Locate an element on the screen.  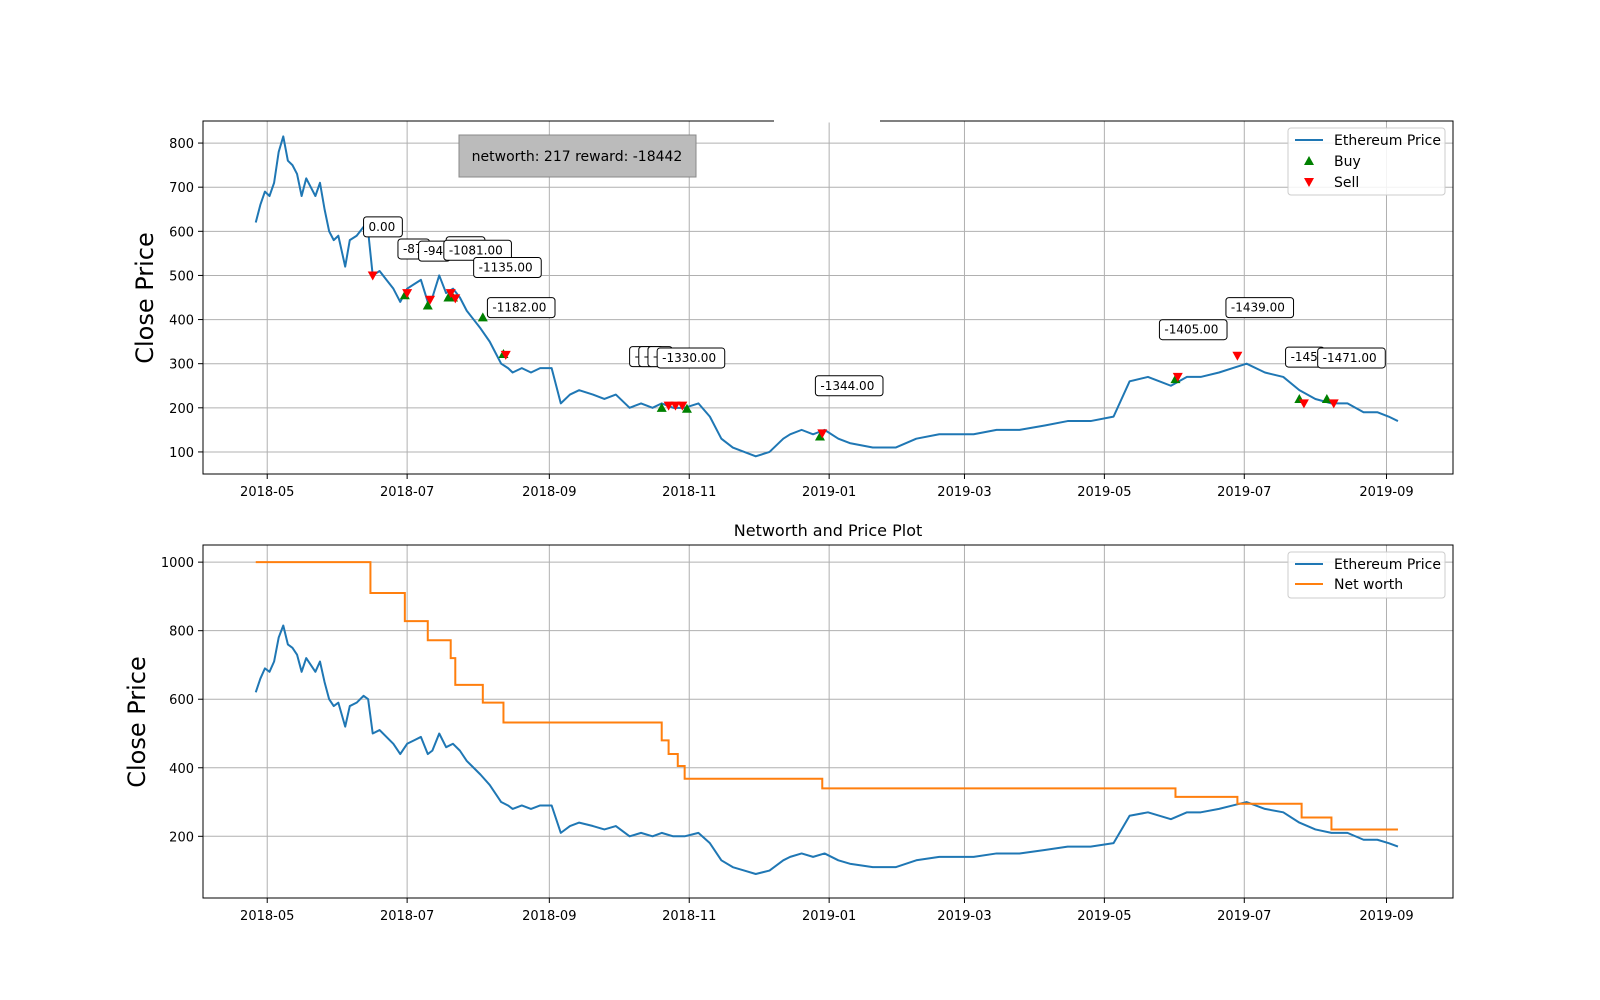
top-y-axis-label: Close Price is located at coordinates (145, 298).